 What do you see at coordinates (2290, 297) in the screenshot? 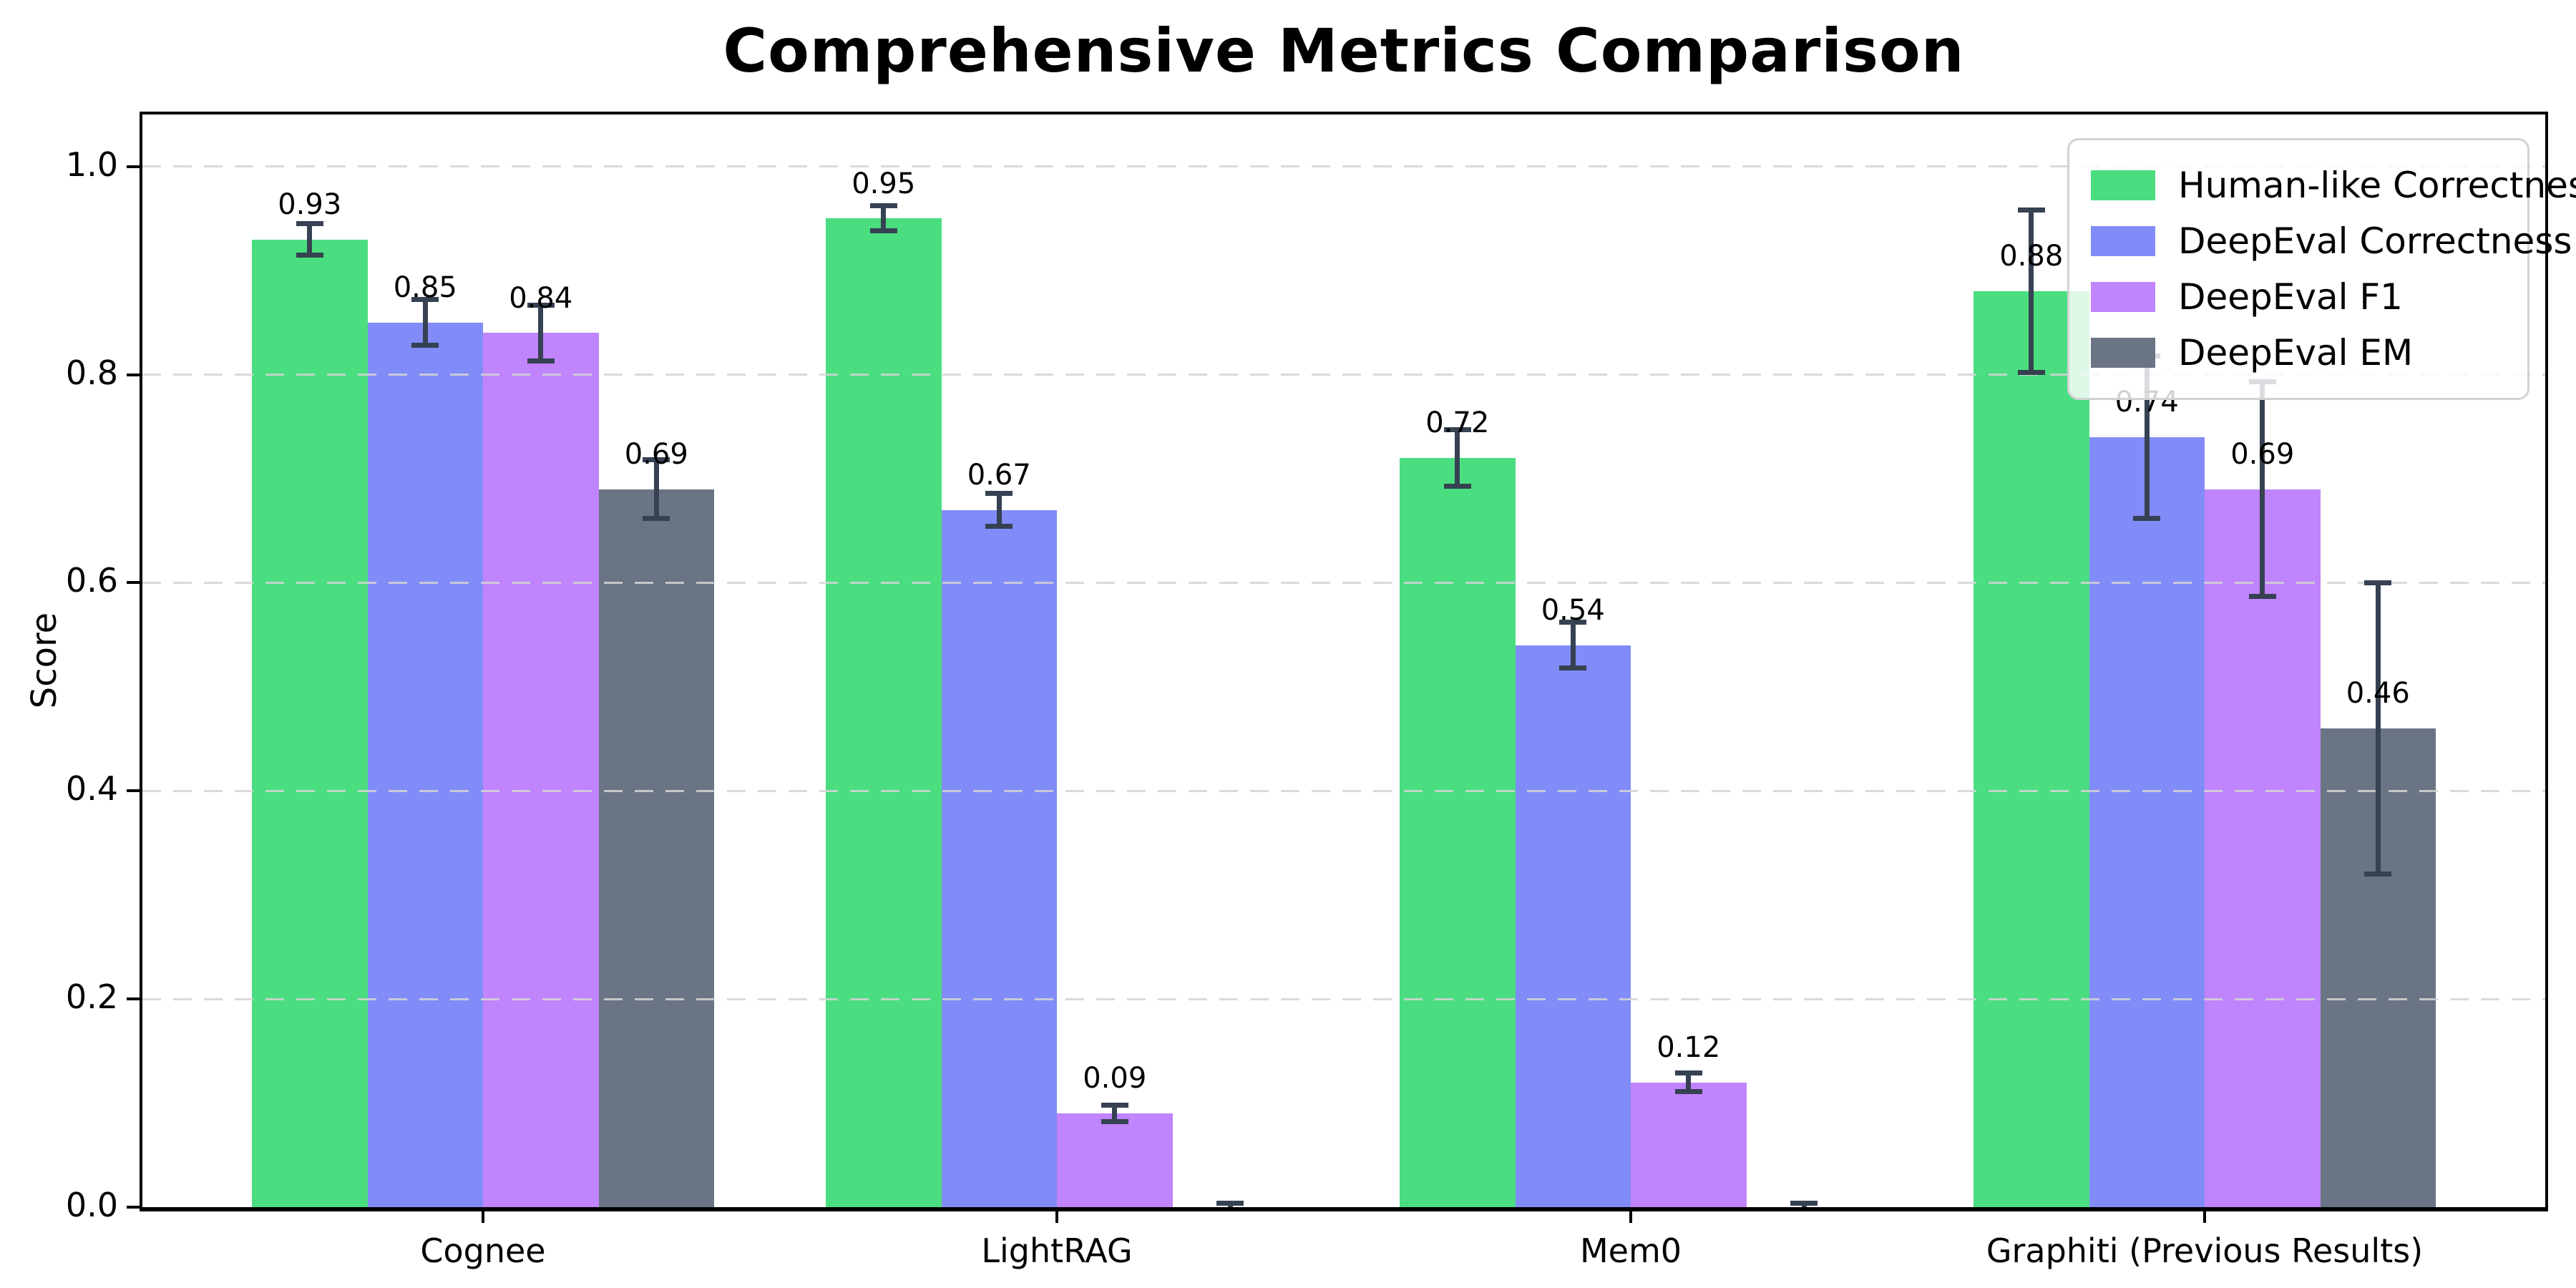
I see `legend-label: DeepEval F1` at bounding box center [2290, 297].